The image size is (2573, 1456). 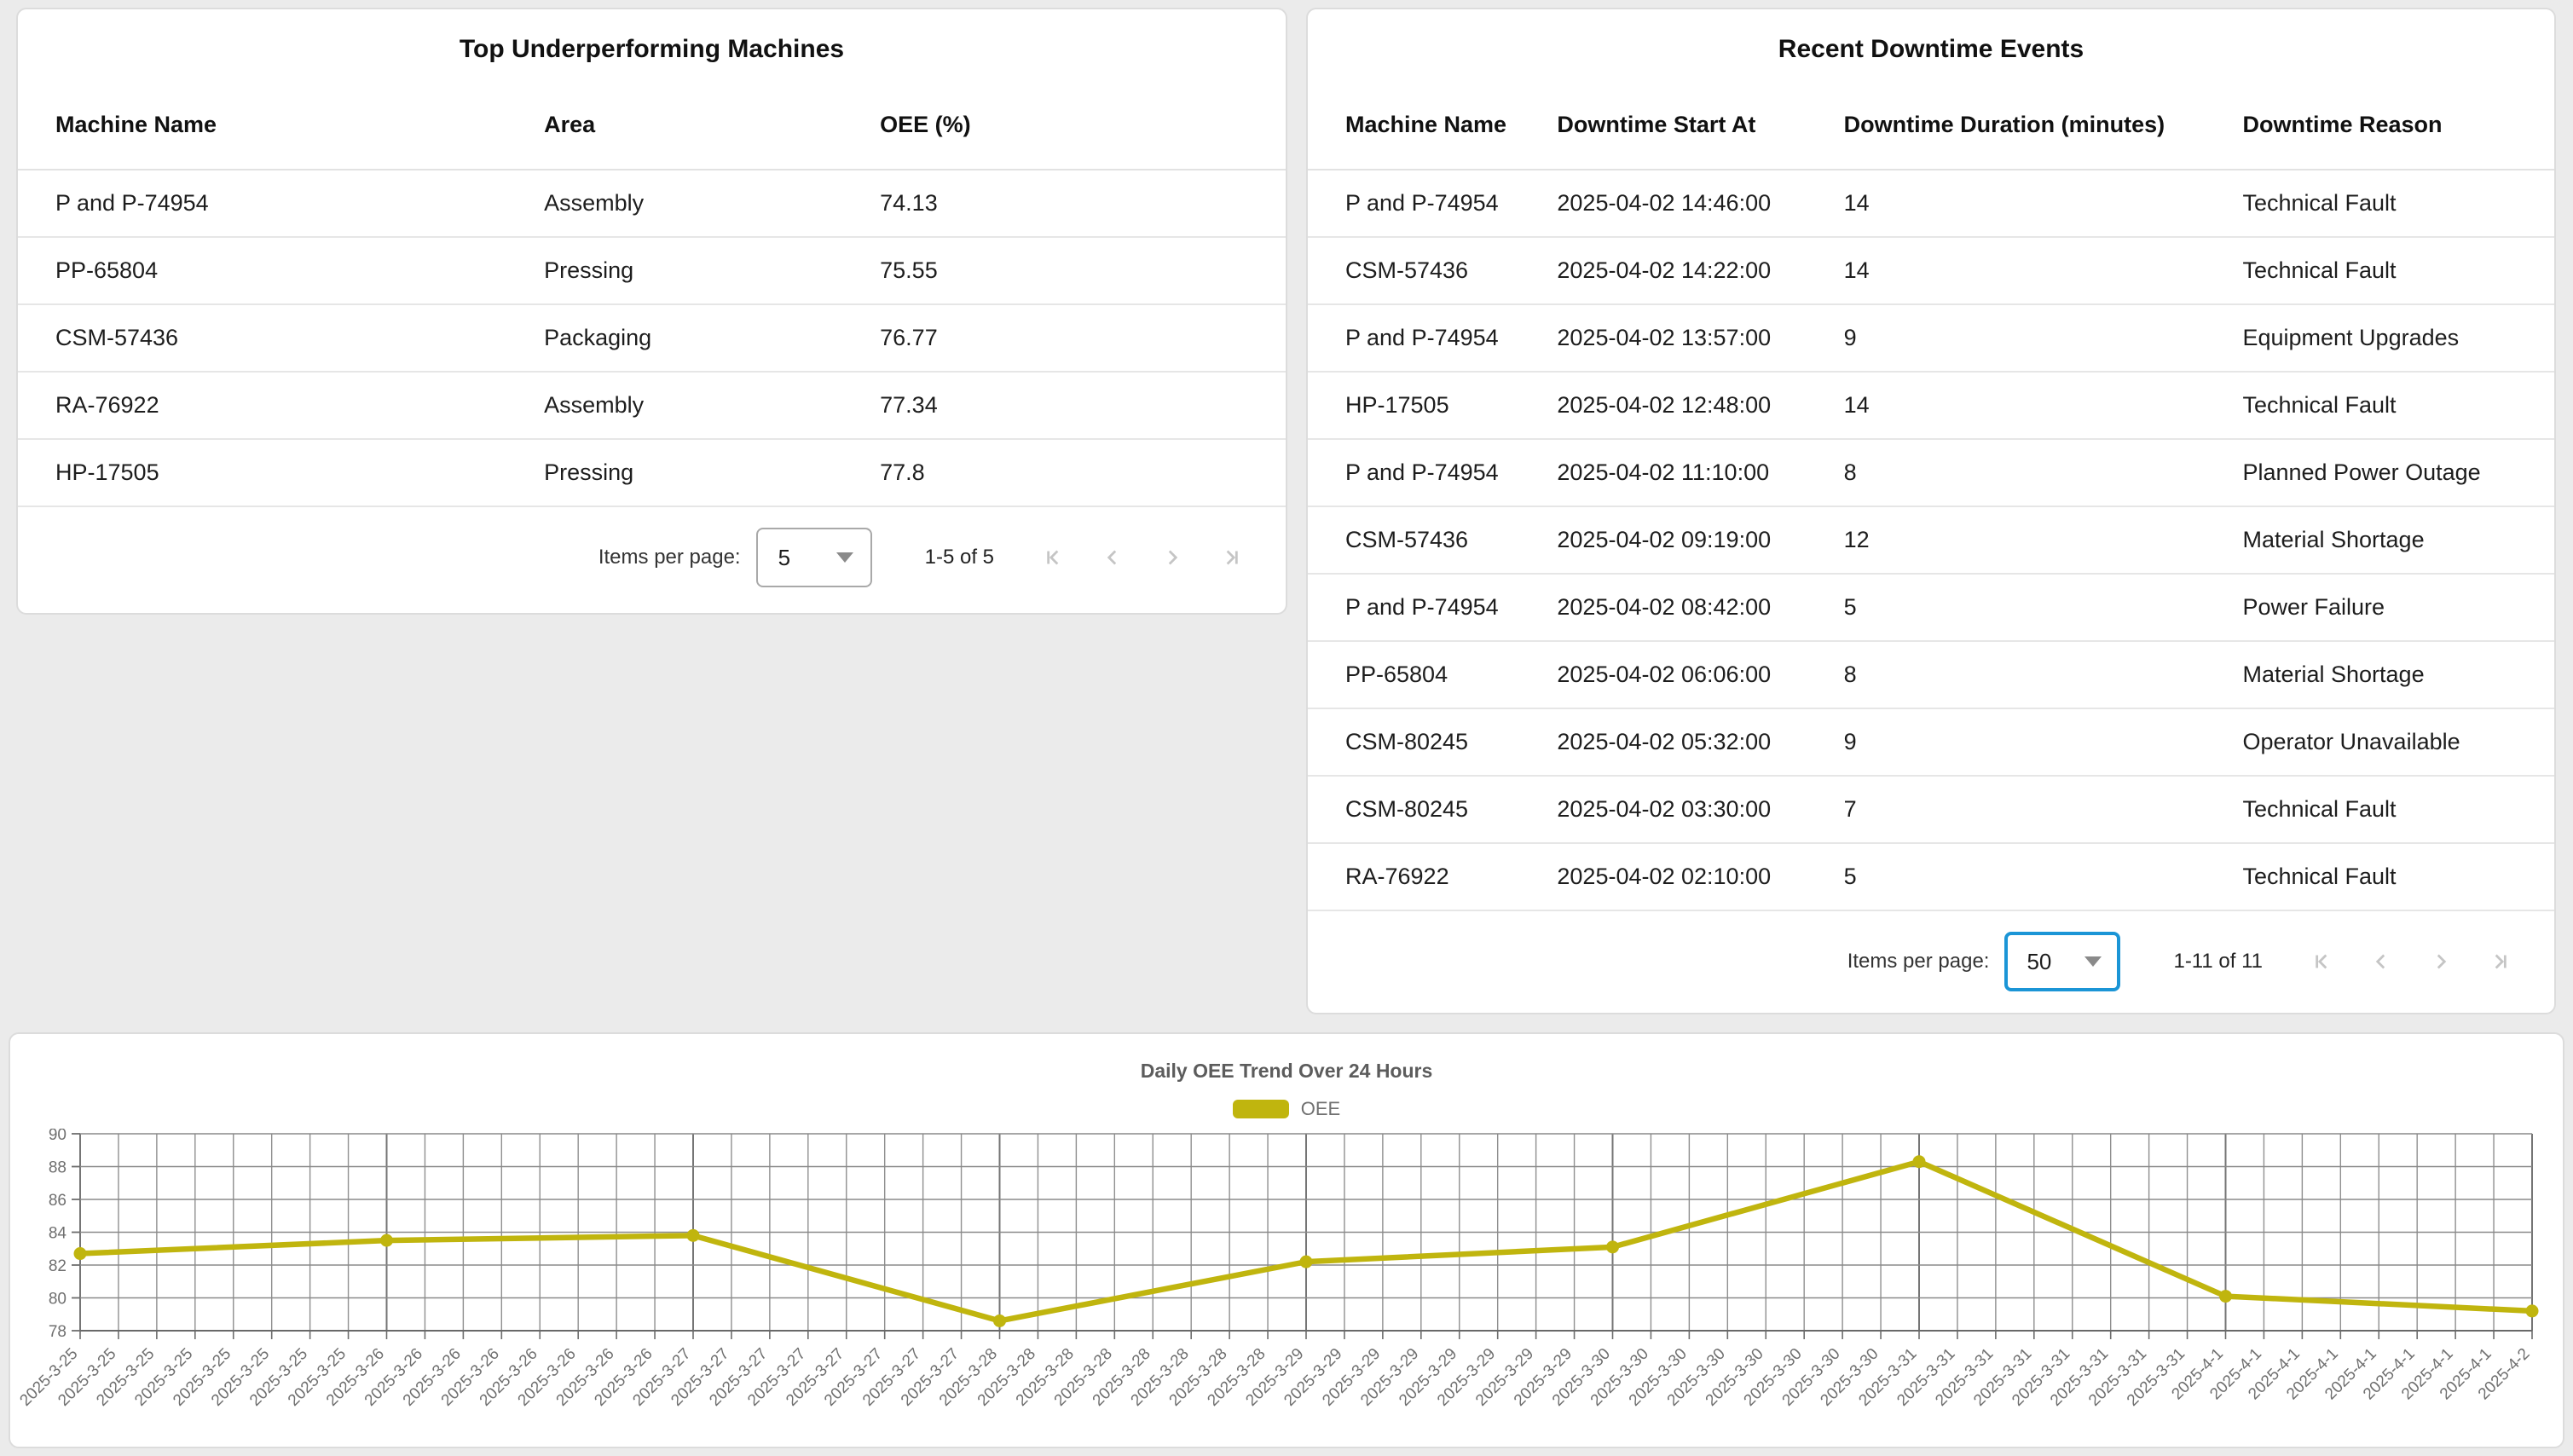 I want to click on chart-title: Daily OEE Trend Over 24 Hours, so click(x=1286, y=1071).